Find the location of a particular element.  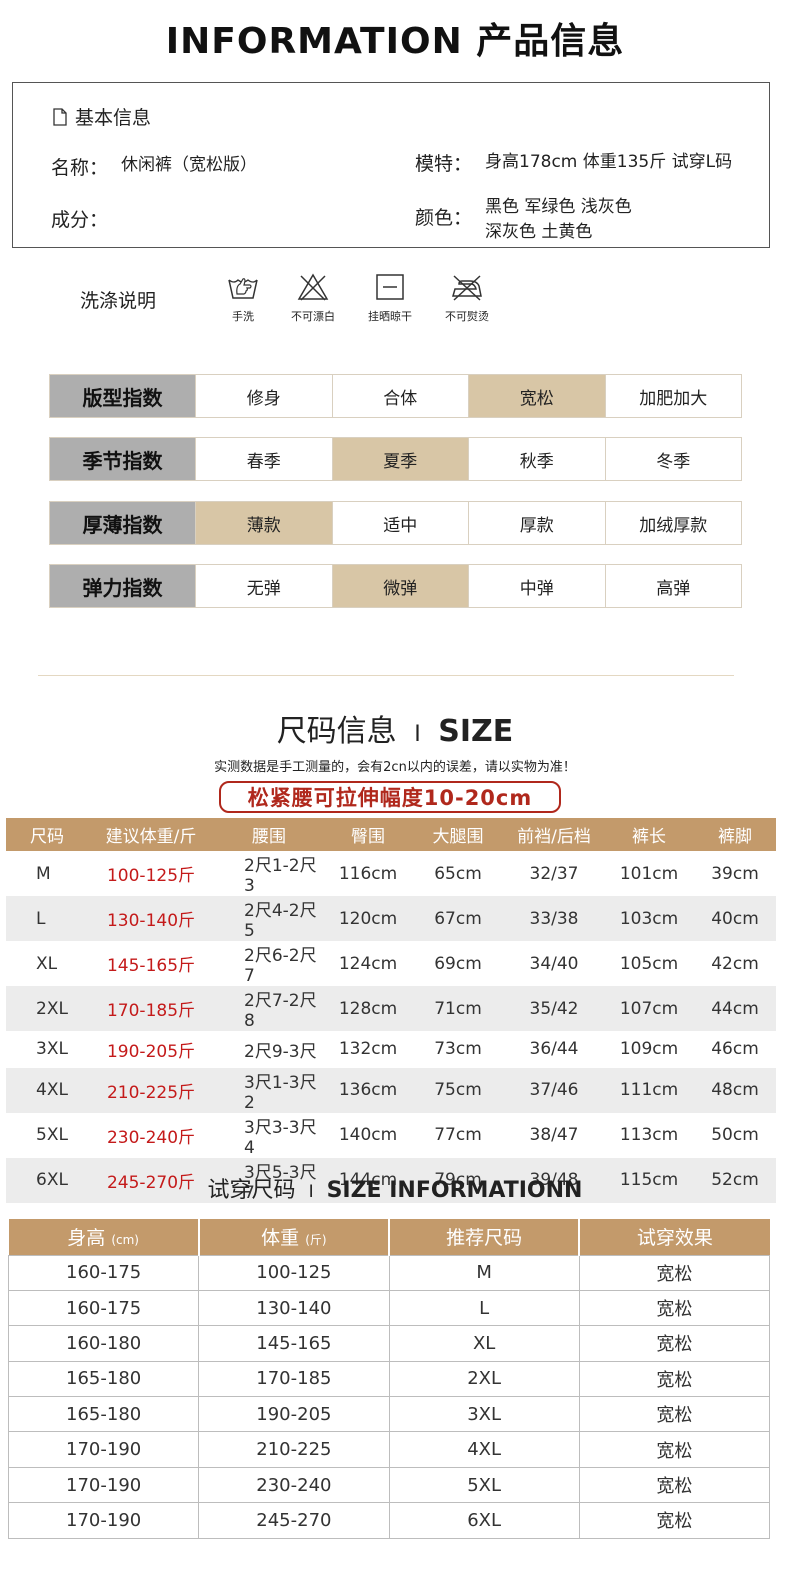

name-label: 名称： is located at coordinates (80, 168).